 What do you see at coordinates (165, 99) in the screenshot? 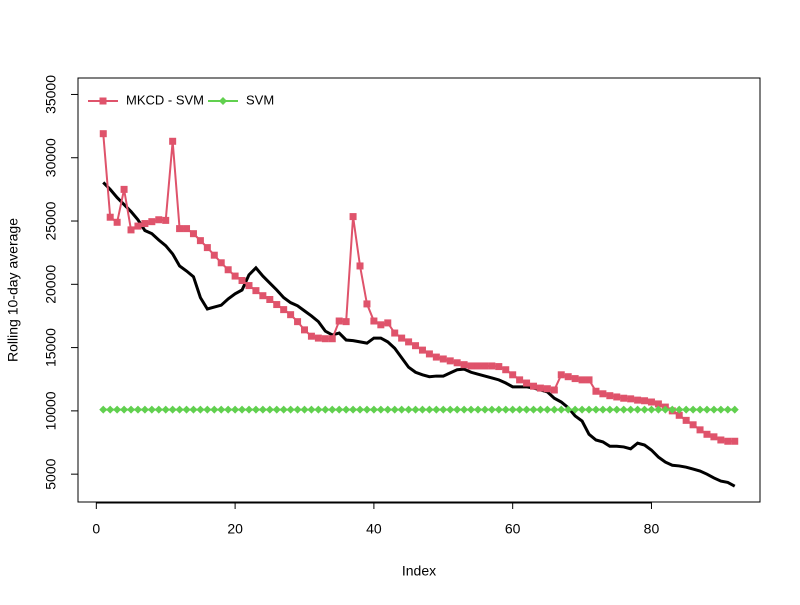
I see `legend-label: MKCD - SVM` at bounding box center [165, 99].